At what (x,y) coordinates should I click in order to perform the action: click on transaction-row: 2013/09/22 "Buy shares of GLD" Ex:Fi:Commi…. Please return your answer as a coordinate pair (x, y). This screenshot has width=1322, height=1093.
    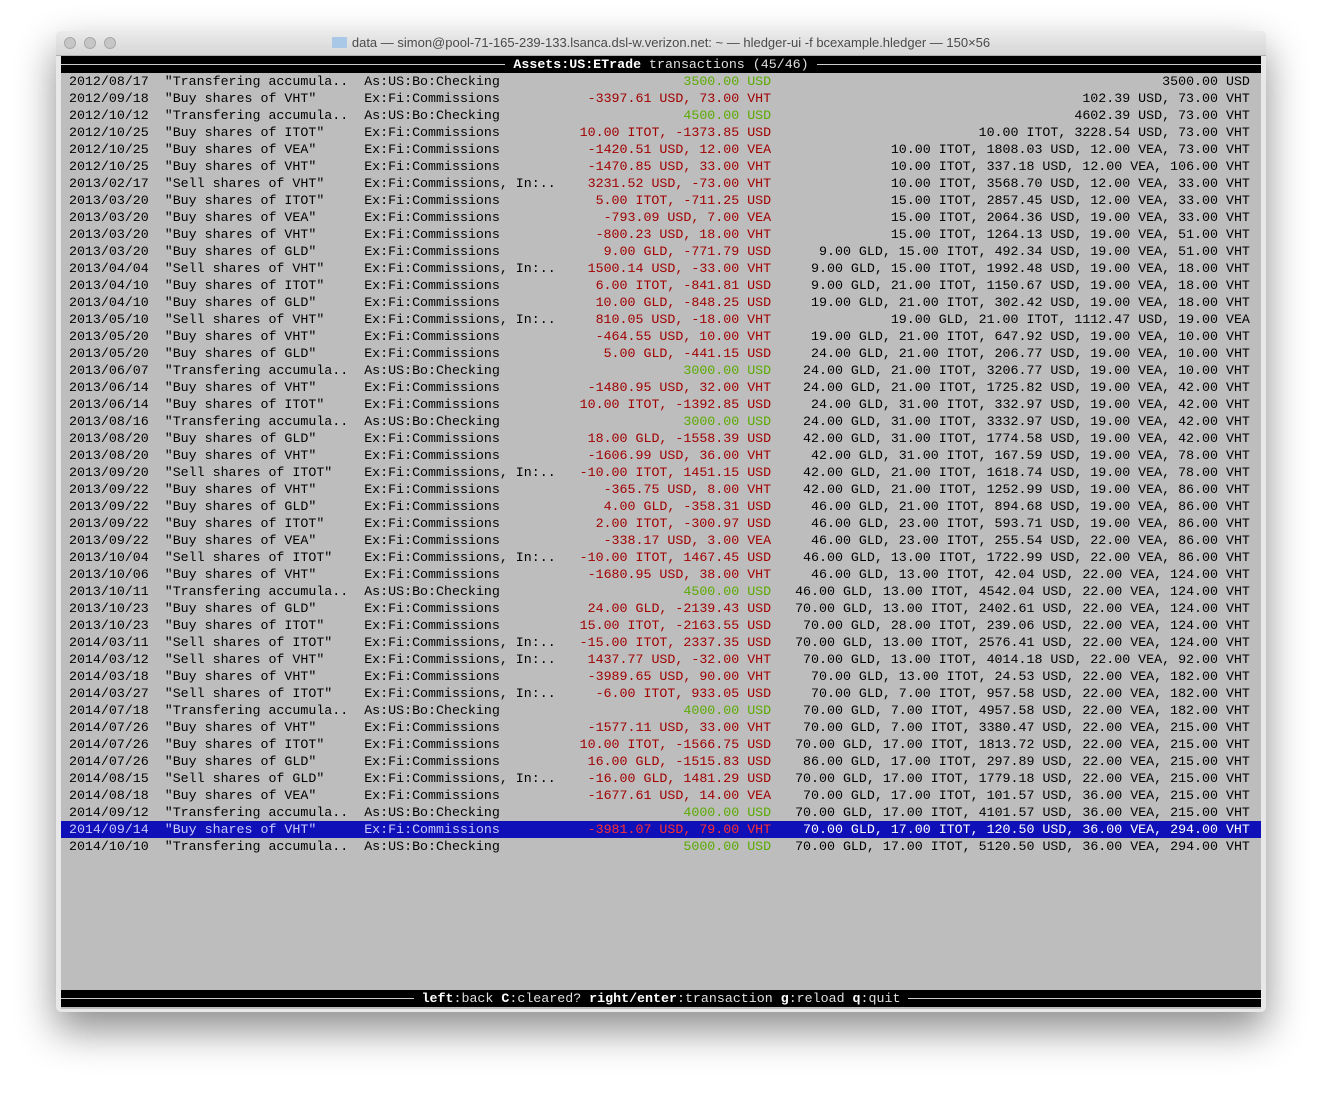
    Looking at the image, I should click on (661, 506).